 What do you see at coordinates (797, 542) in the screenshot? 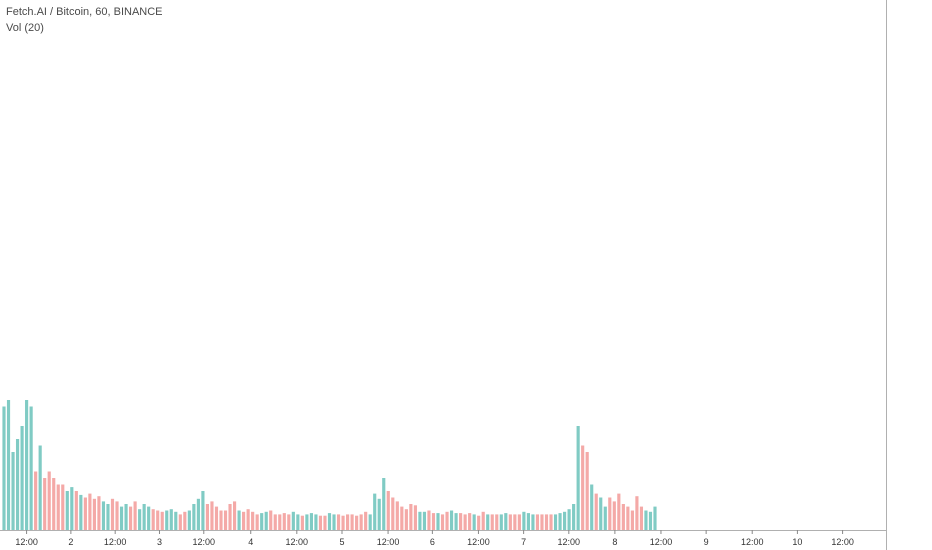
I see `x-tick-label: 10` at bounding box center [797, 542].